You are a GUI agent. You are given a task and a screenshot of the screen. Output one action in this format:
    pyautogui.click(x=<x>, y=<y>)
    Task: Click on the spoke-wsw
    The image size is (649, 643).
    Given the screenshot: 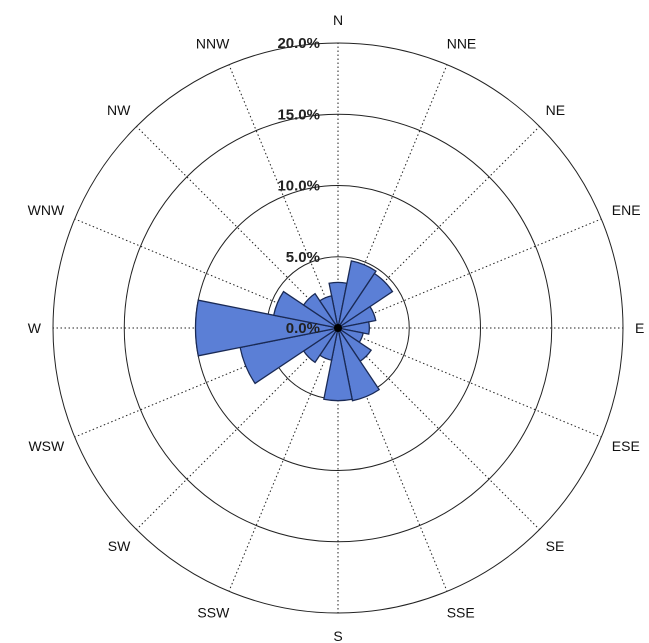 What is the action you would take?
    pyautogui.click(x=206, y=382)
    